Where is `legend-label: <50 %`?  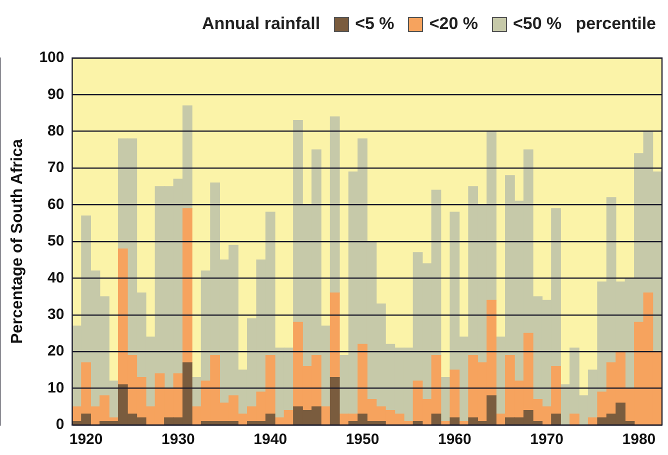 legend-label: <50 % is located at coordinates (537, 24).